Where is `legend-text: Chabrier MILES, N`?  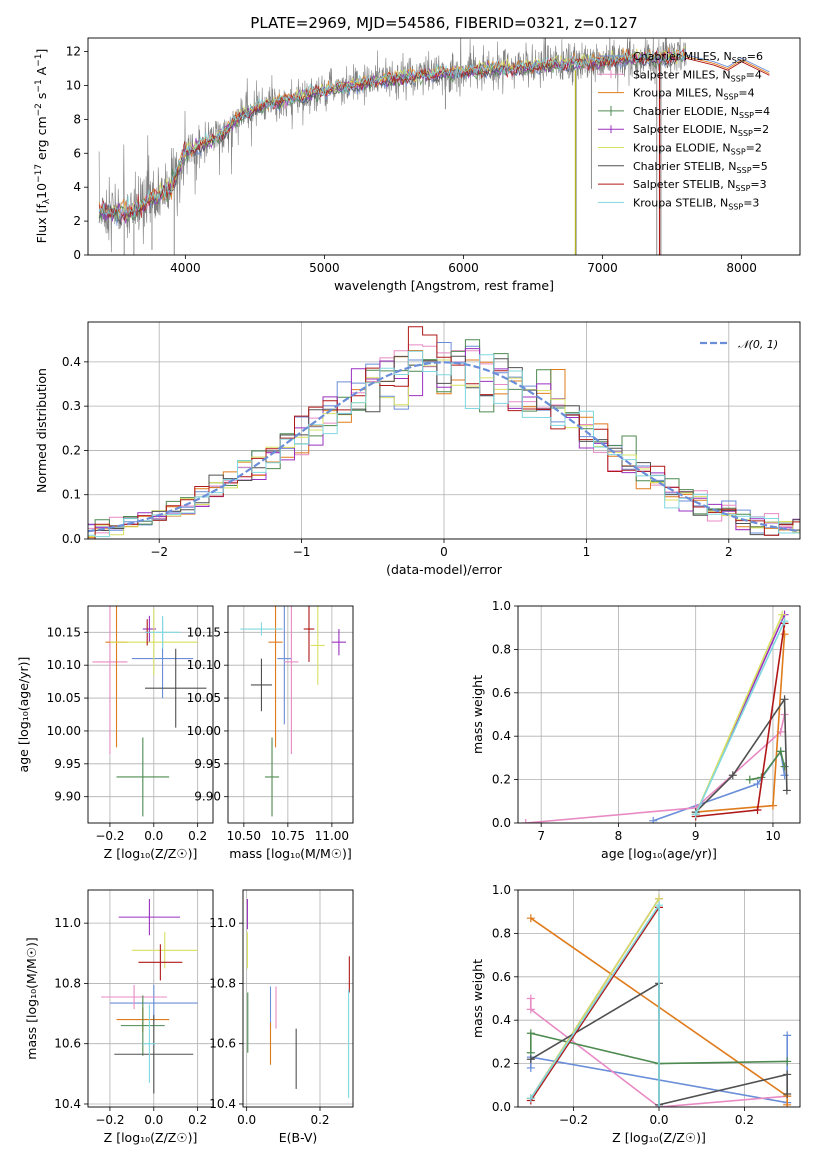
legend-text: Chabrier MILES, N is located at coordinates (682, 56).